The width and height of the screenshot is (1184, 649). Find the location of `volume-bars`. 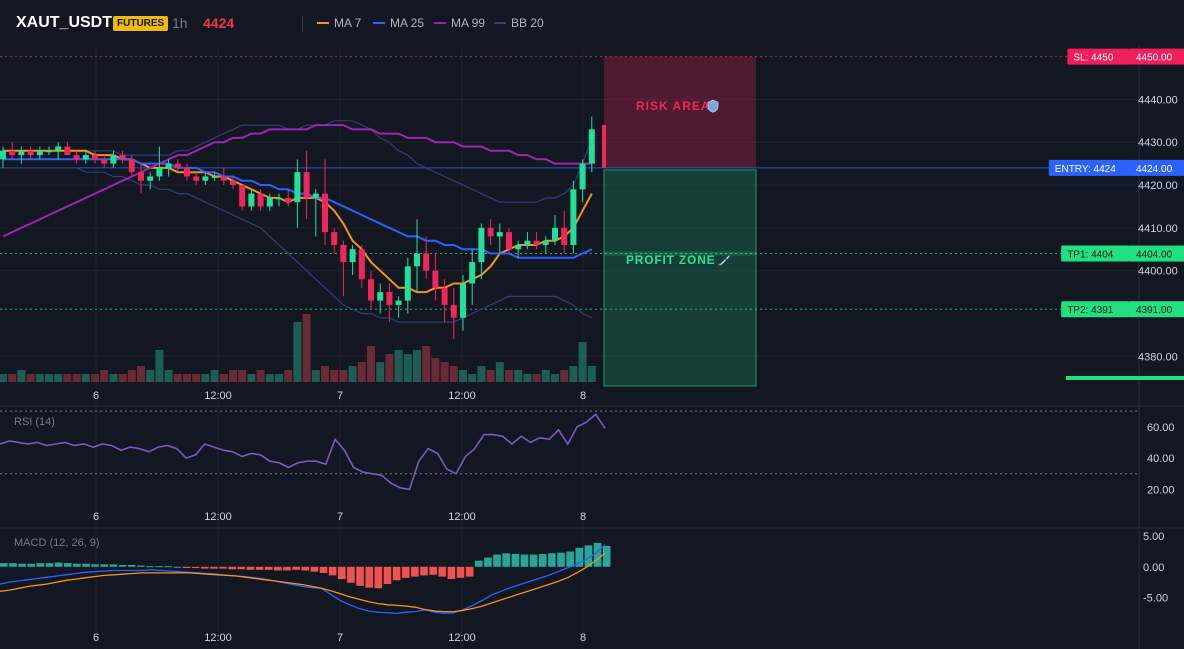

volume-bars is located at coordinates (298, 348).